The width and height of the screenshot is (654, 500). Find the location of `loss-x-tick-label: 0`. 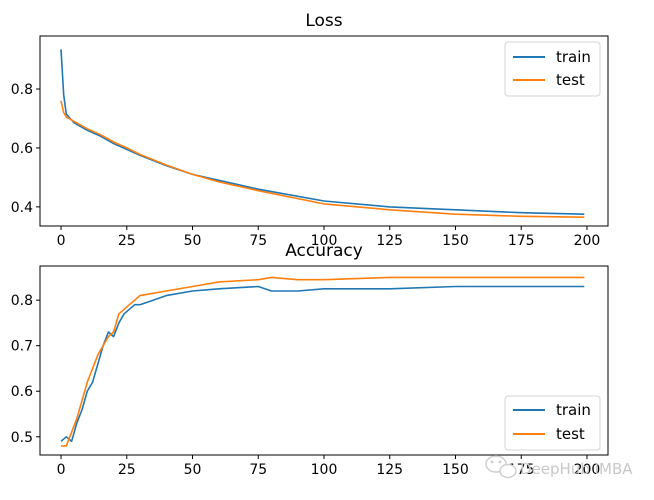

loss-x-tick-label: 0 is located at coordinates (61, 241).